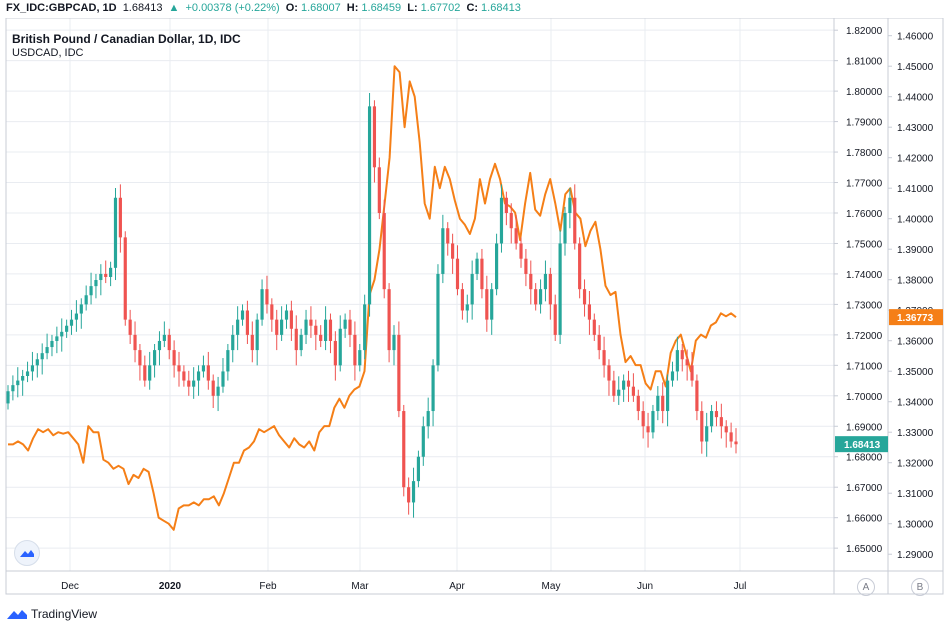 Image resolution: width=949 pixels, height=630 pixels. I want to click on close-value: 1.68413, so click(501, 8).